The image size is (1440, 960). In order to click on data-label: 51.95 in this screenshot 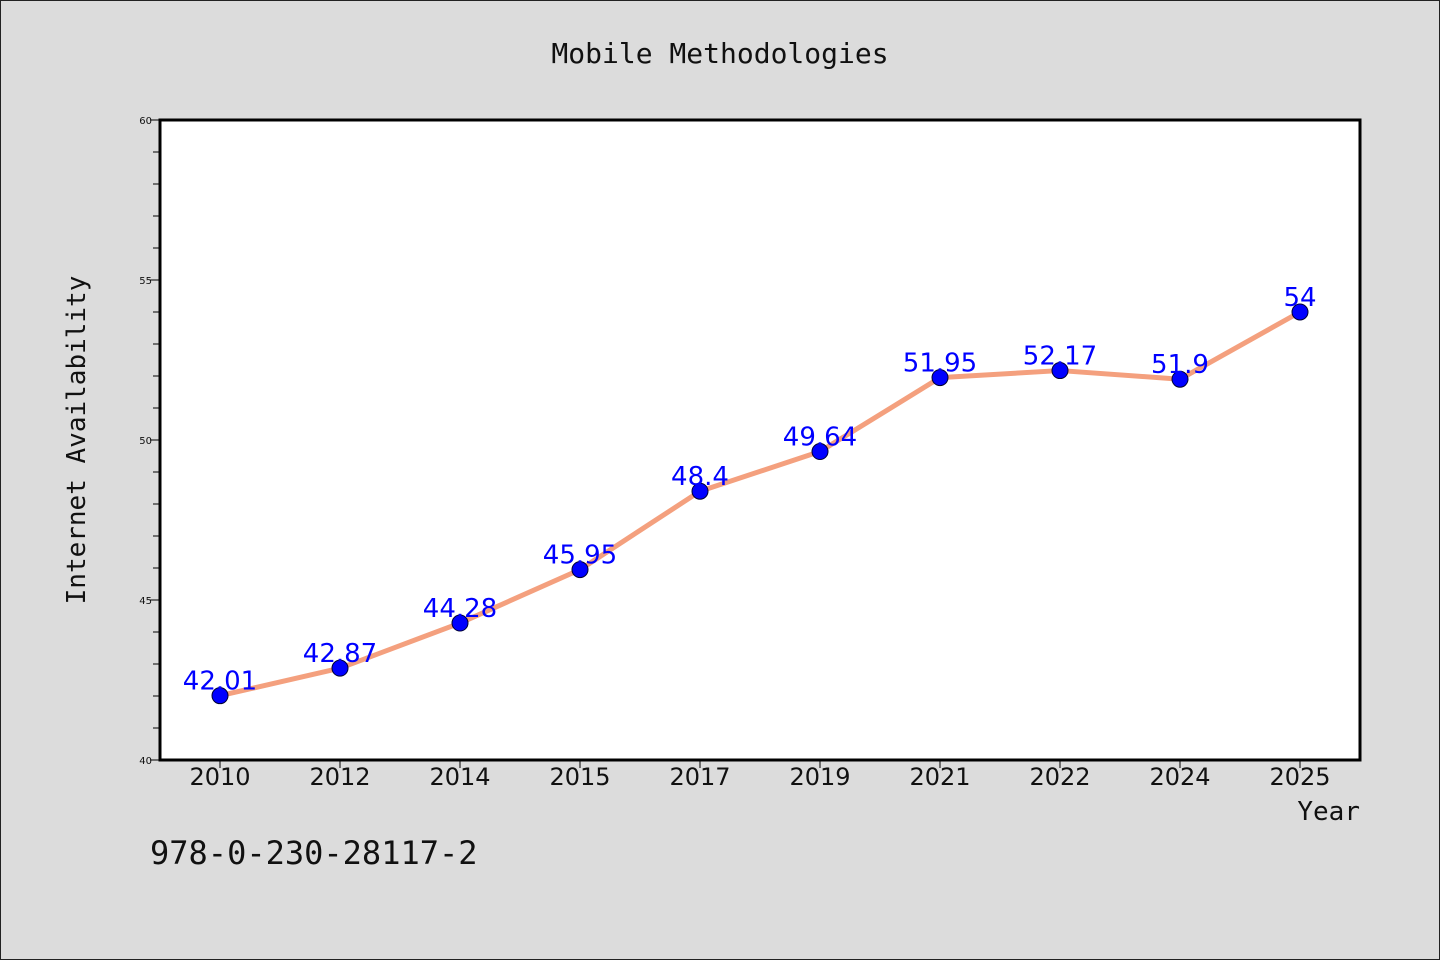, I will do `click(940, 364)`.